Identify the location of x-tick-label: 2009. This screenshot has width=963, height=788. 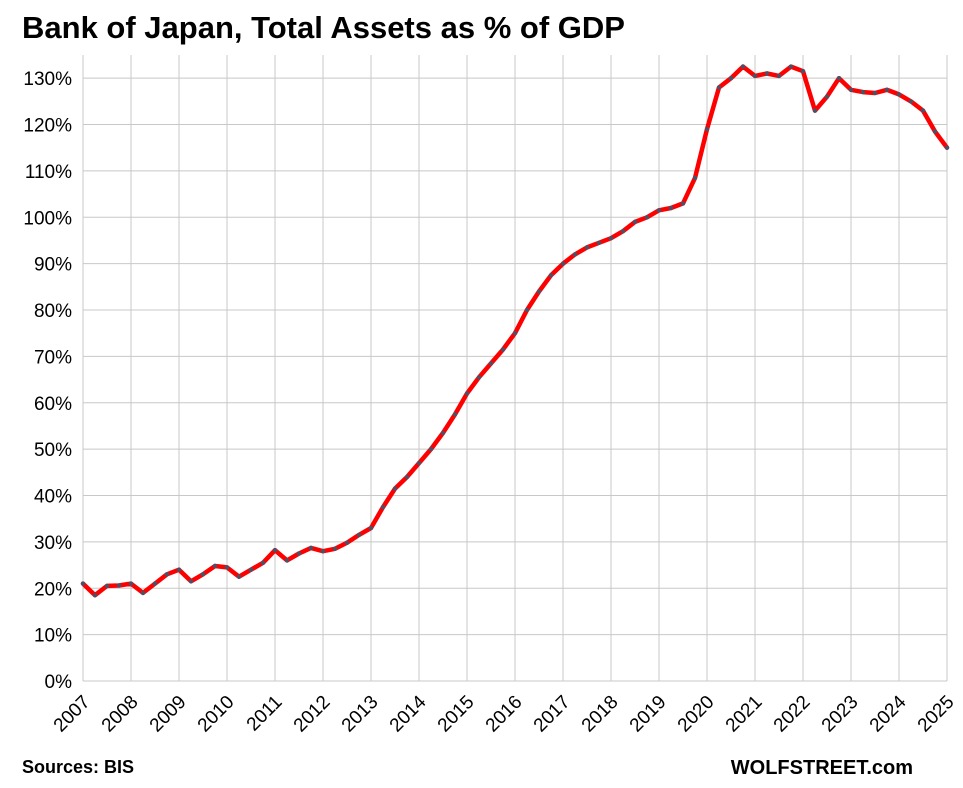
(168, 714).